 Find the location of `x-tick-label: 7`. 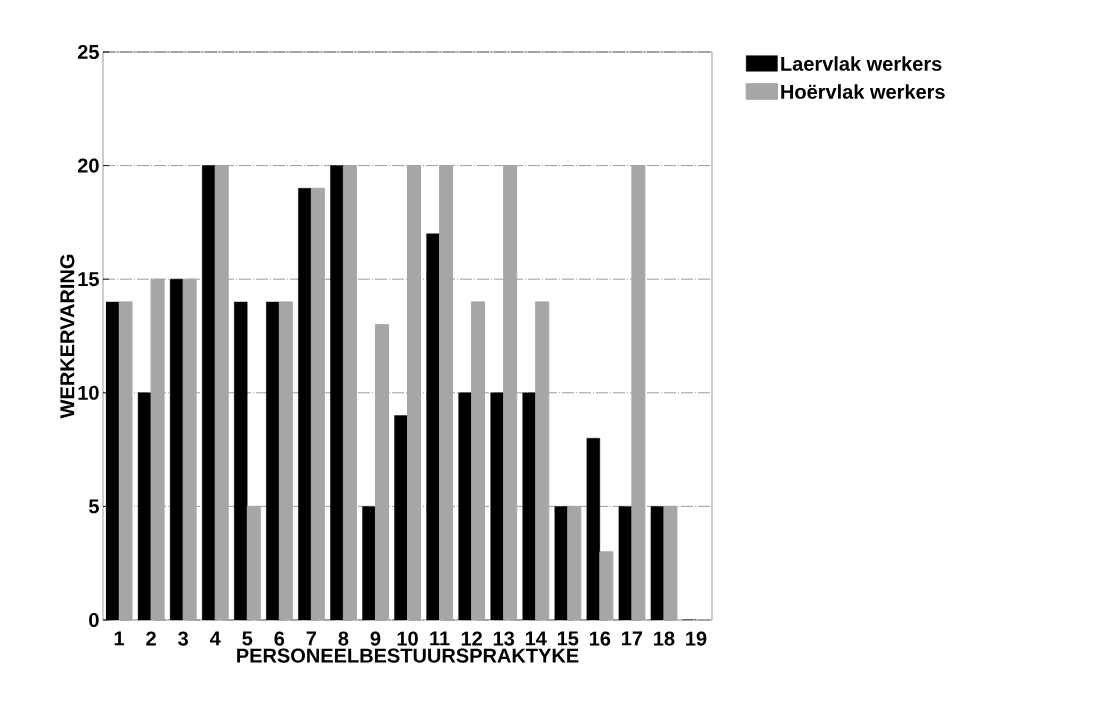

x-tick-label: 7 is located at coordinates (311, 638).